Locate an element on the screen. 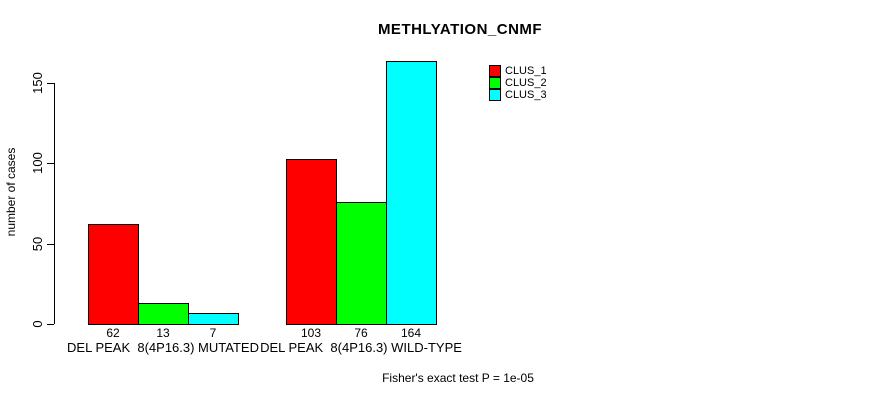  bar-value-label: 13 is located at coordinates (163, 333).